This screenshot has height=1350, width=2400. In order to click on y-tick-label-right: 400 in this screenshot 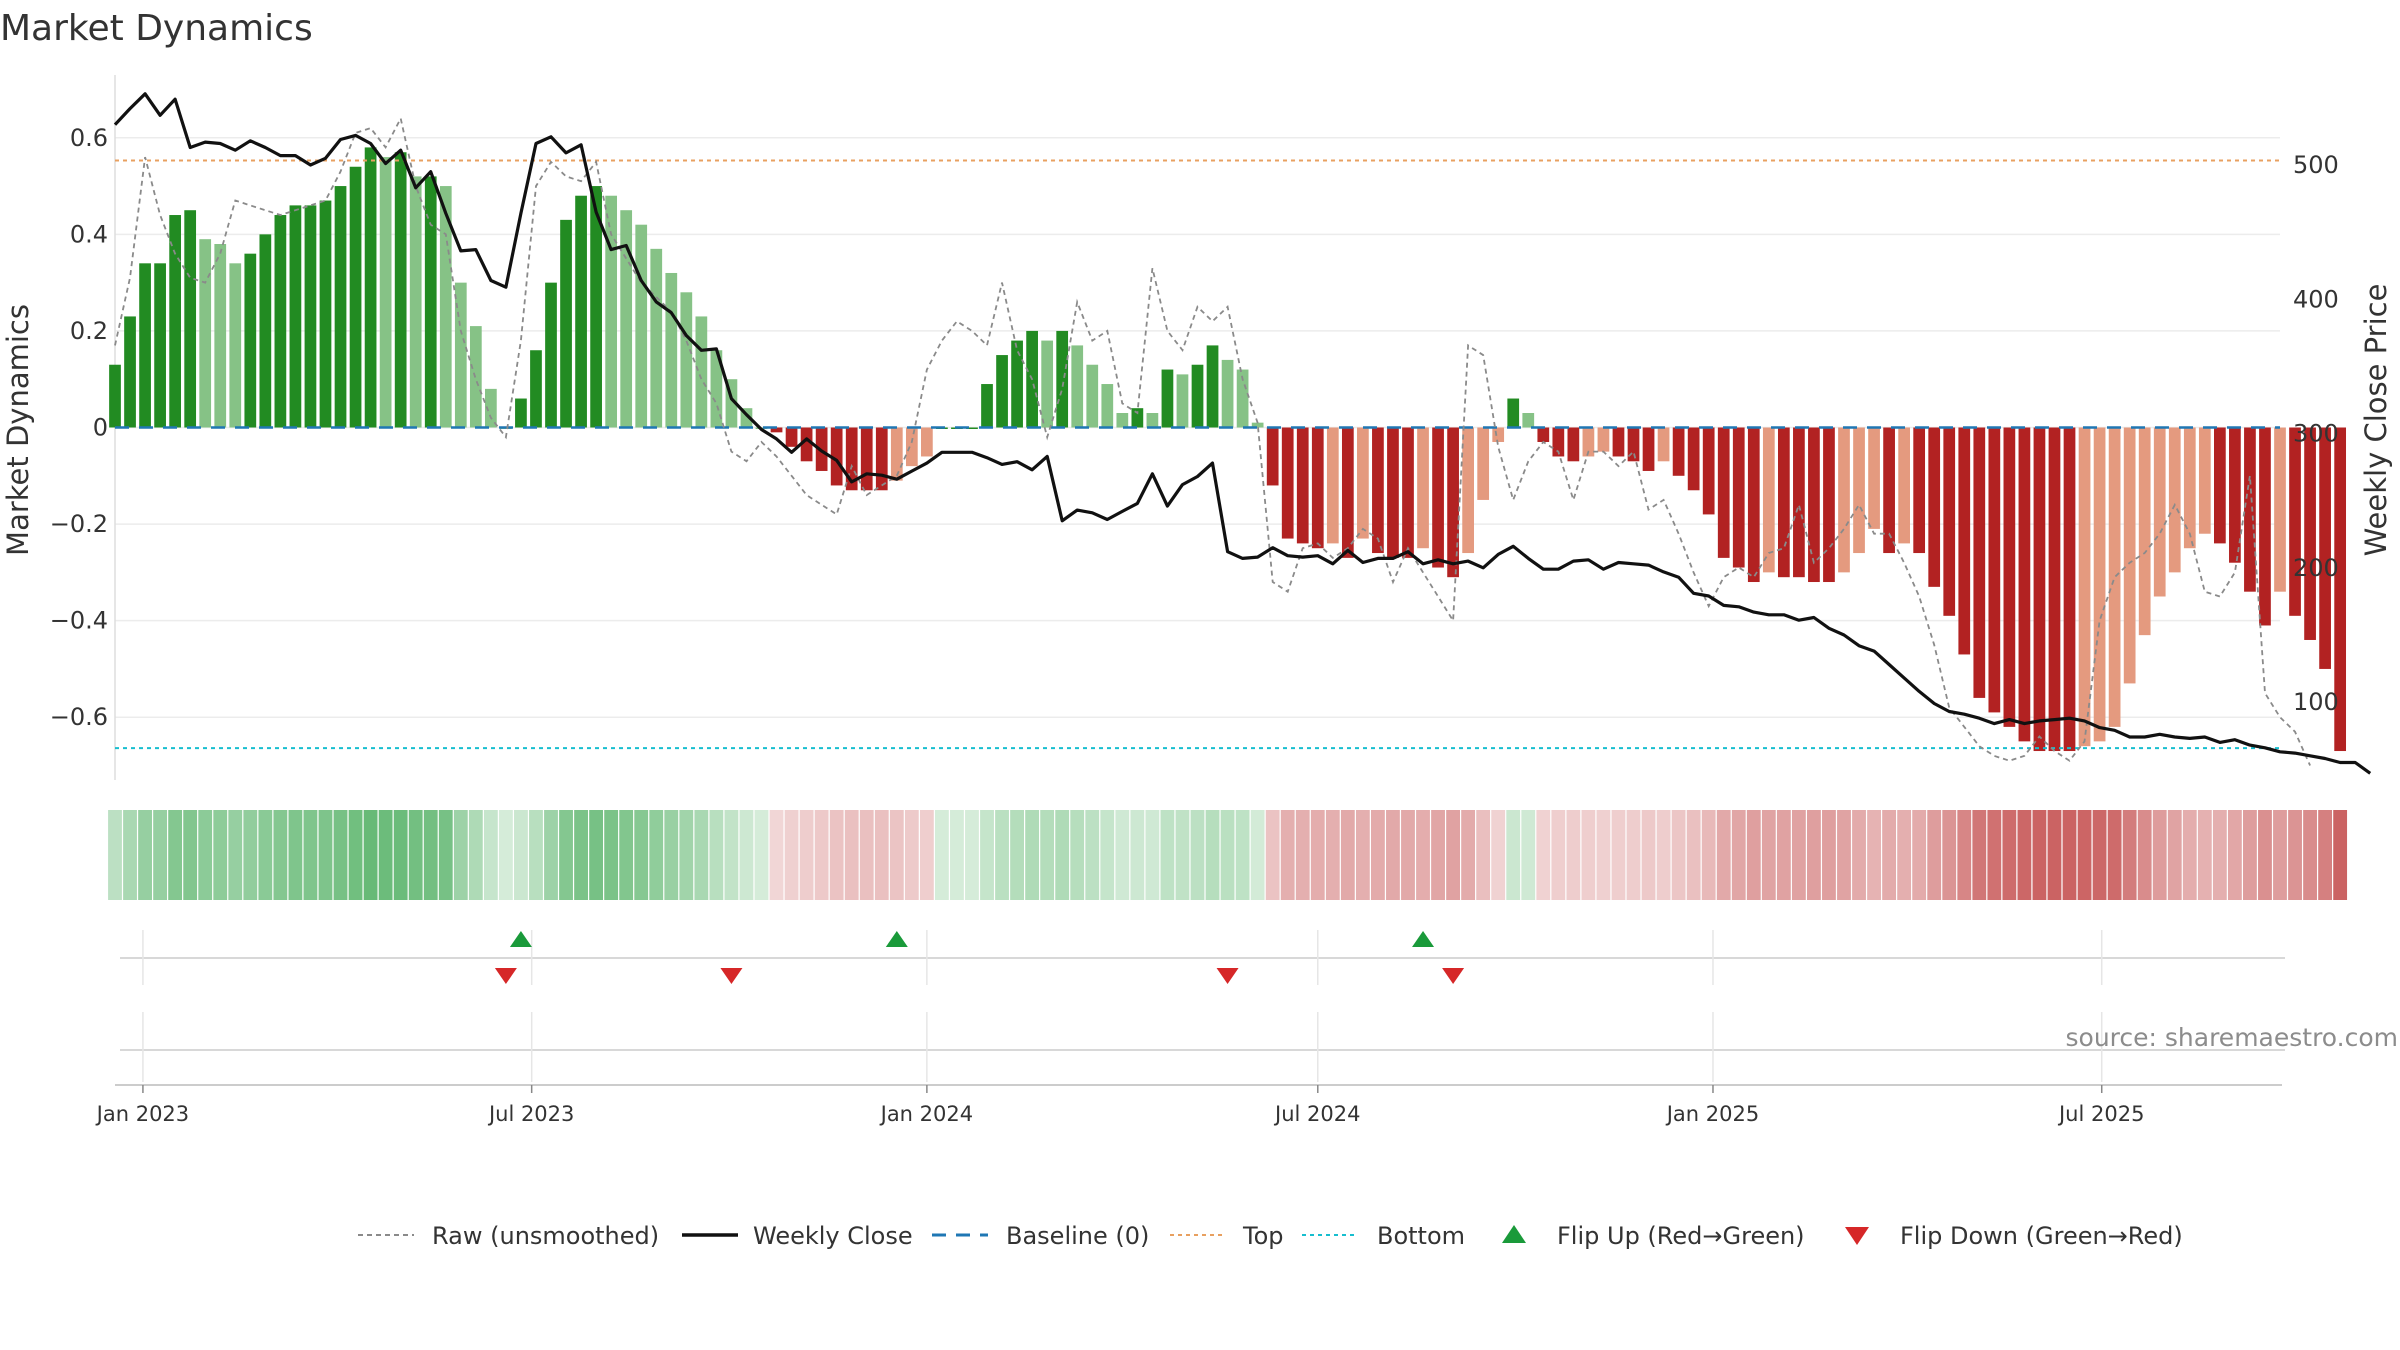, I will do `click(2316, 299)`.